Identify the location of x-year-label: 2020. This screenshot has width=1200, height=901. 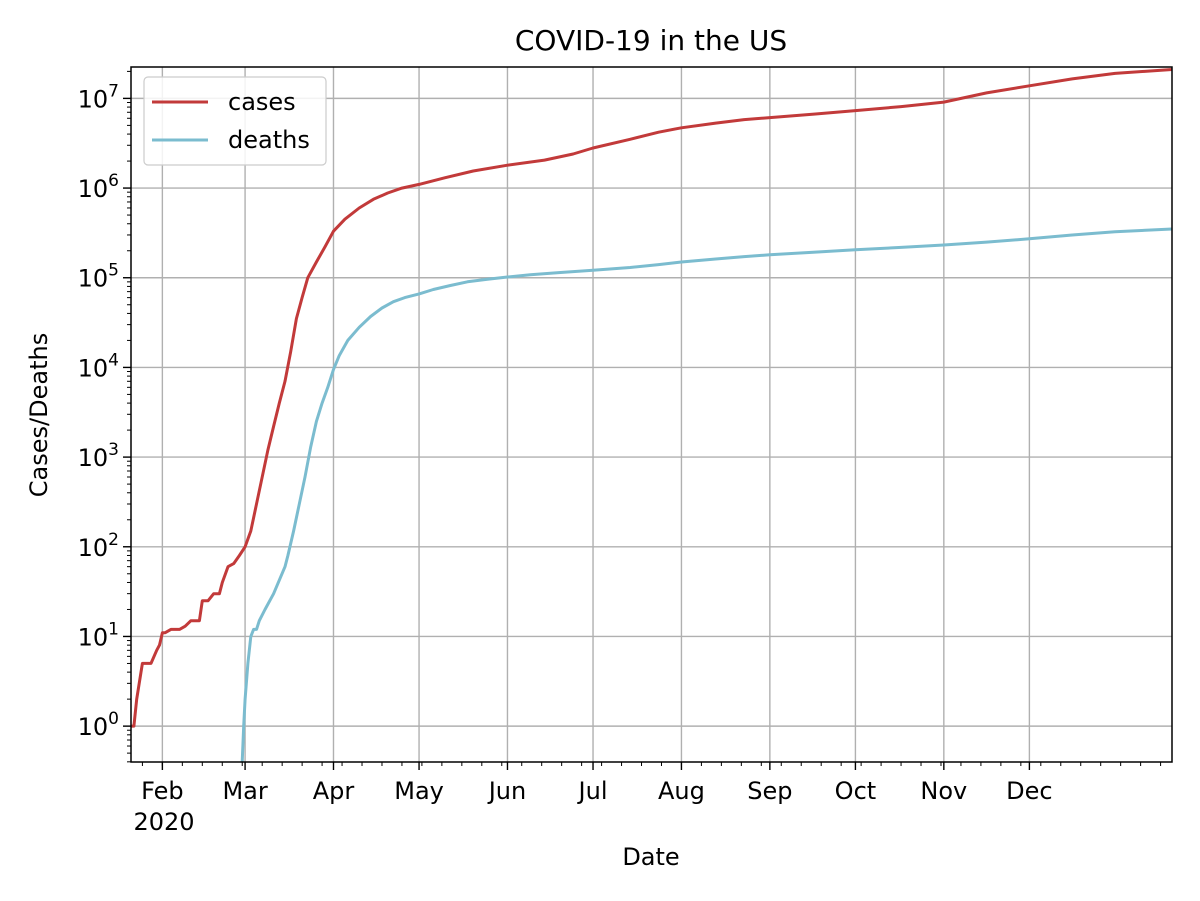
(163, 822).